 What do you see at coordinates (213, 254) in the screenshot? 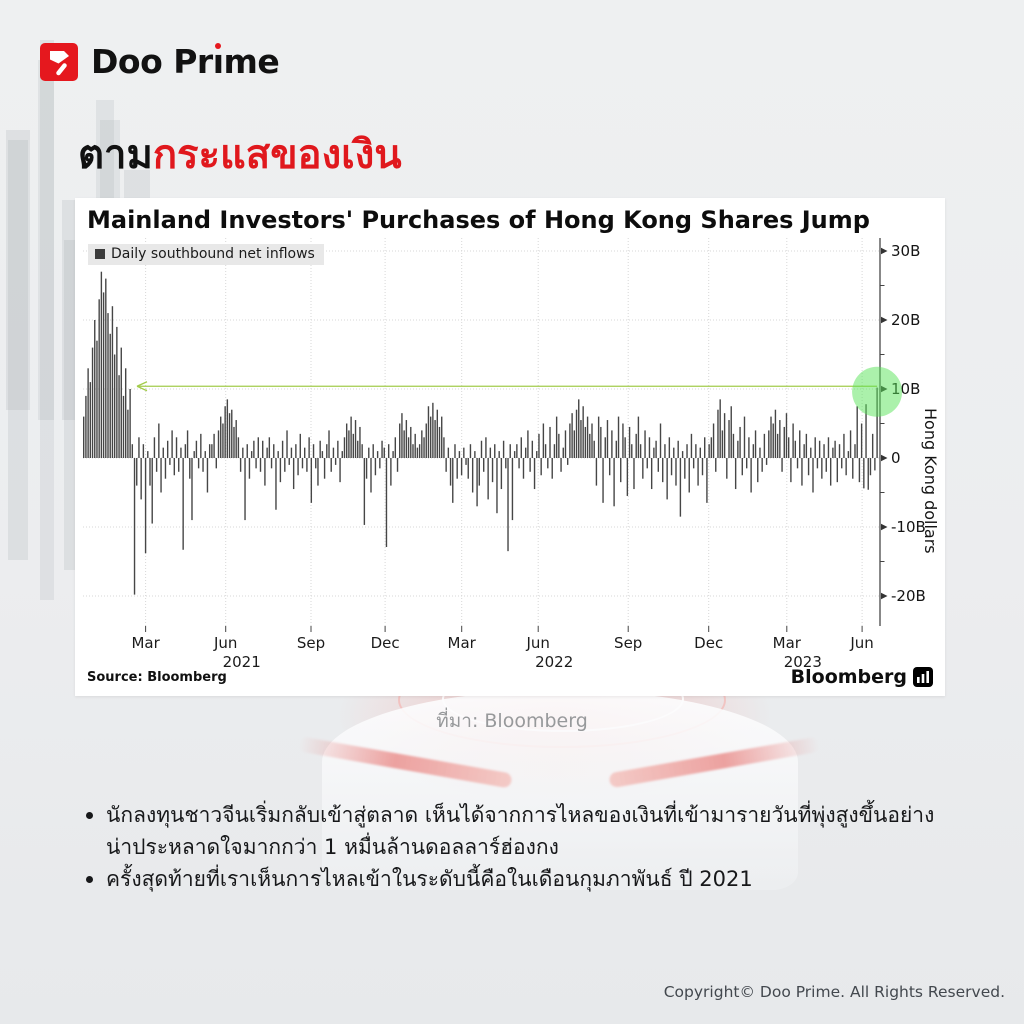
I see `legend-label: Daily southbound net inflows` at bounding box center [213, 254].